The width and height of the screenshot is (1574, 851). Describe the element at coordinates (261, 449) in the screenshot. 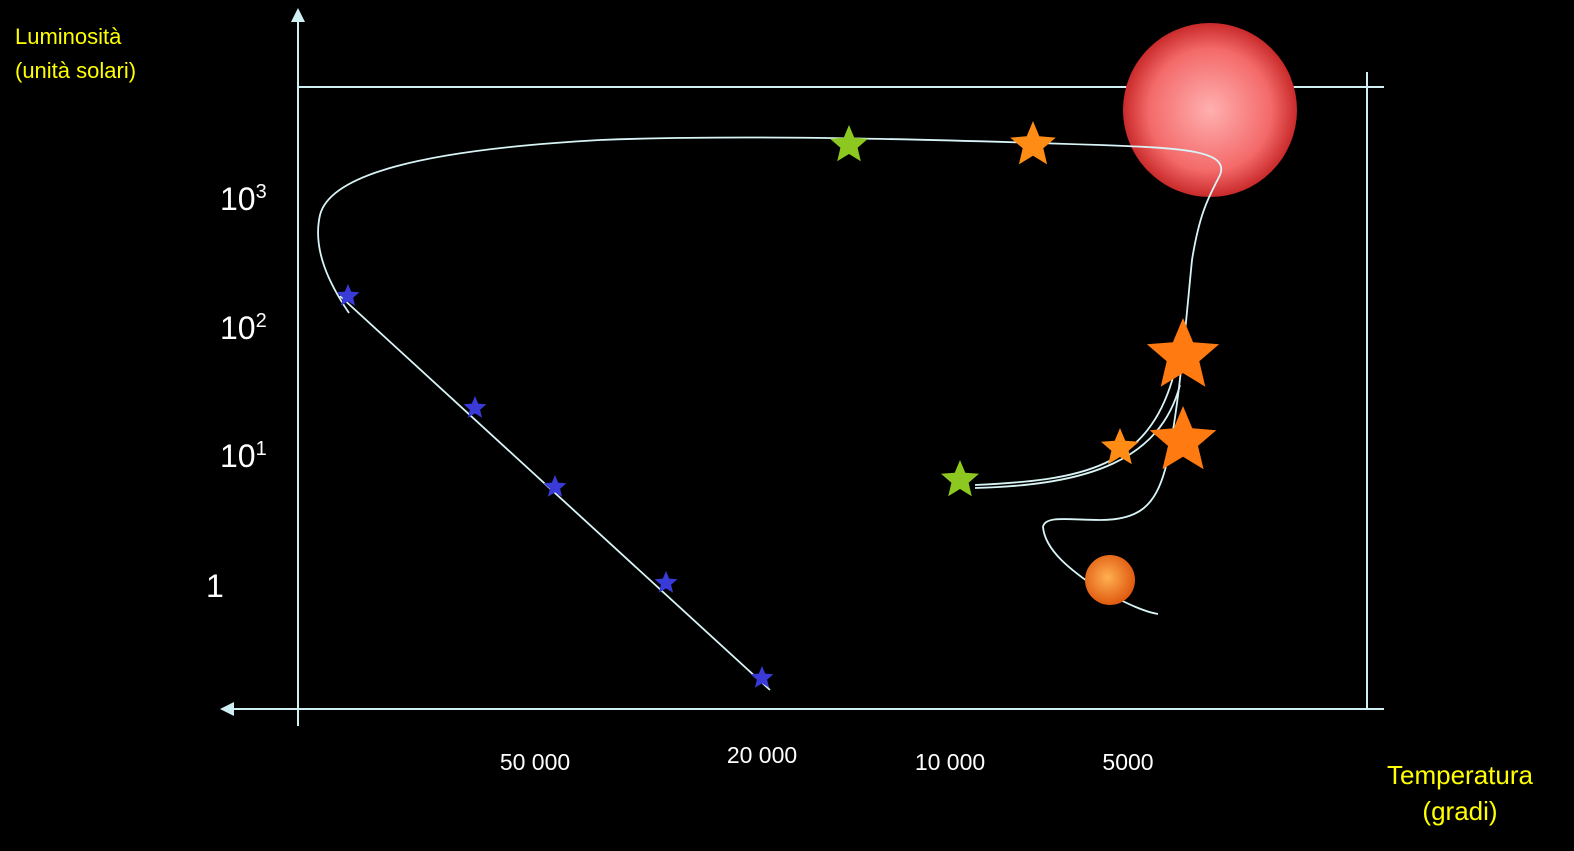

I see `tick-exp: 1` at that location.